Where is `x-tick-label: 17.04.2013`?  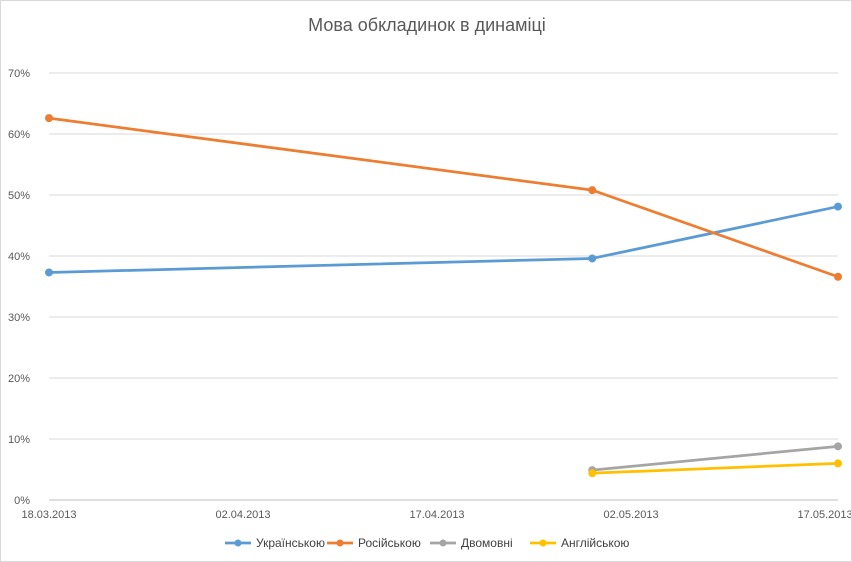 x-tick-label: 17.04.2013 is located at coordinates (437, 515).